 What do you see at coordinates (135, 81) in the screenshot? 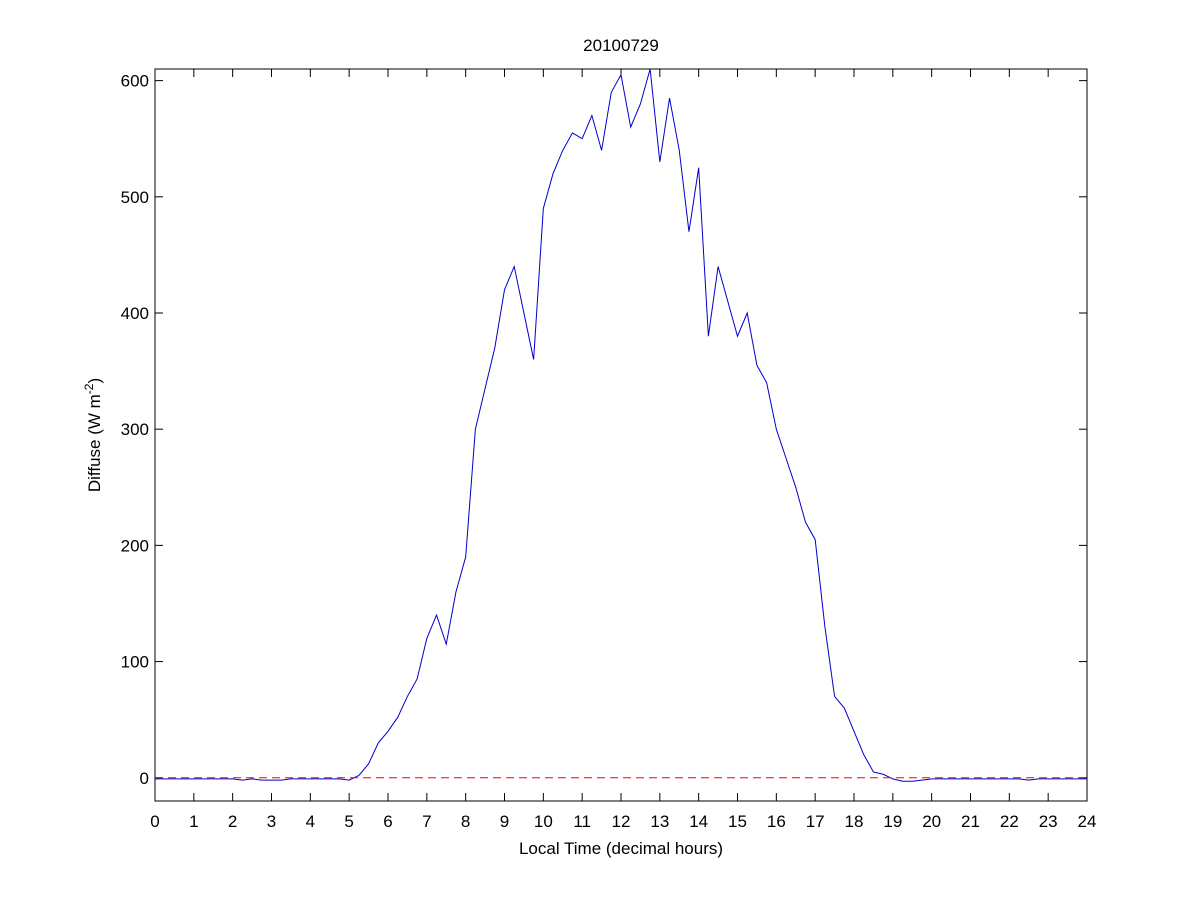
I see `y-tick-label: 600` at bounding box center [135, 81].